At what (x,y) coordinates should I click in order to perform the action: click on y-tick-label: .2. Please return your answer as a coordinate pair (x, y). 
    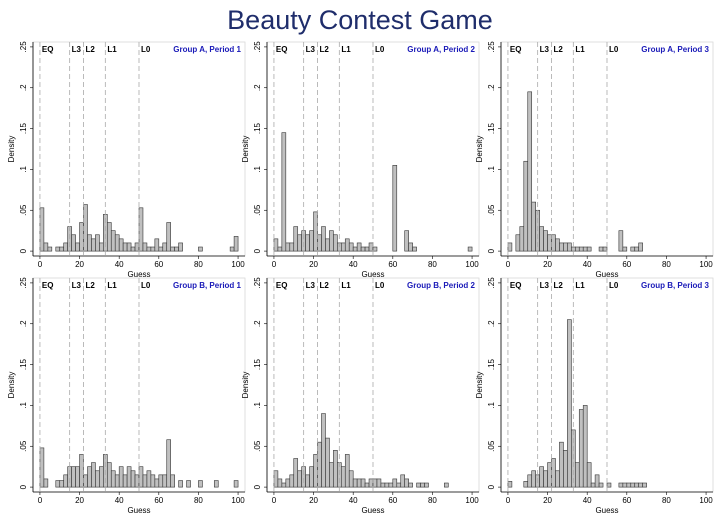
    Looking at the image, I should click on (257, 323).